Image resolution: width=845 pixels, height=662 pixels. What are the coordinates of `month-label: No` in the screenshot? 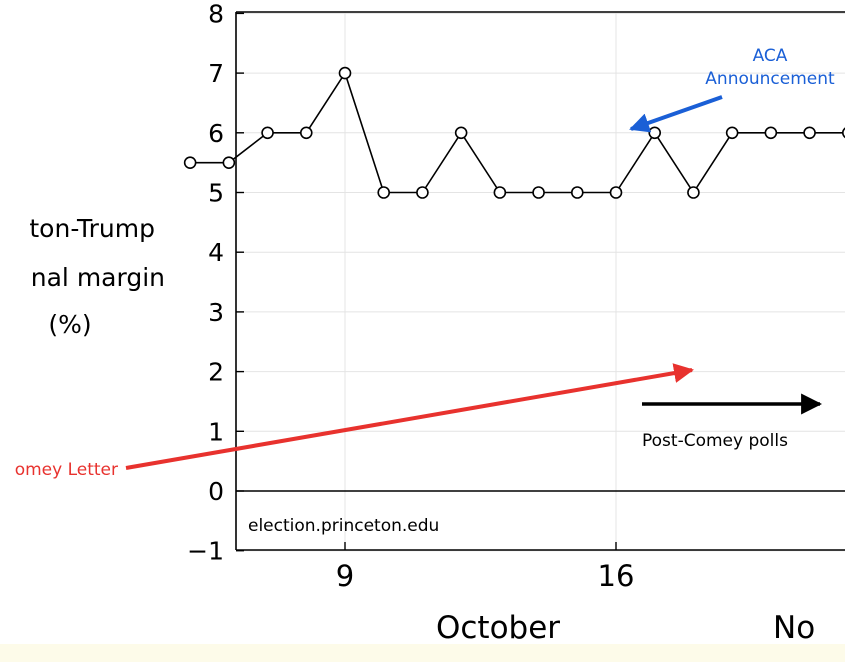 It's located at (794, 628).